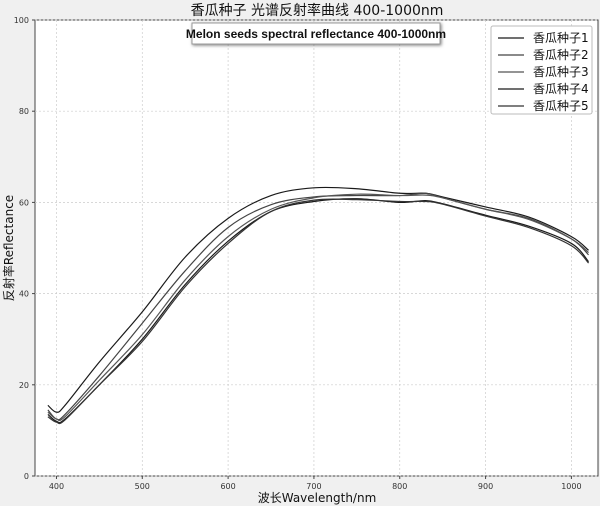 This screenshot has height=506, width=600. Describe the element at coordinates (571, 486) in the screenshot. I see `x-tick-label: 1000` at that location.